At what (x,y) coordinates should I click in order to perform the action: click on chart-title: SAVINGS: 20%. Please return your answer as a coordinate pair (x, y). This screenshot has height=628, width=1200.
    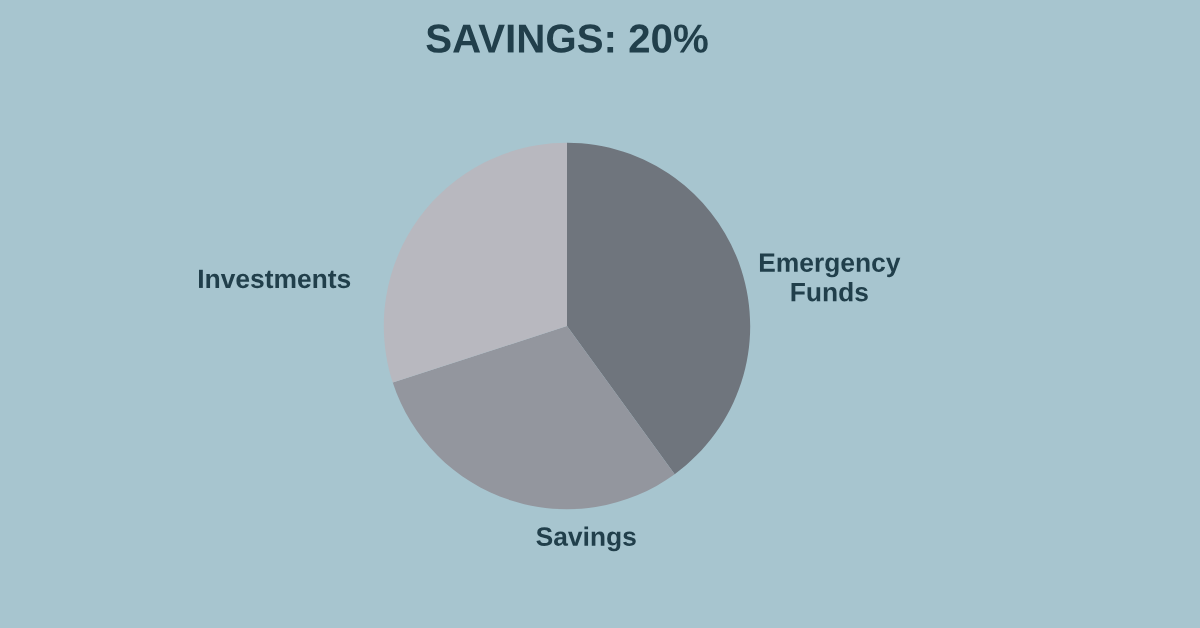
    Looking at the image, I should click on (567, 38).